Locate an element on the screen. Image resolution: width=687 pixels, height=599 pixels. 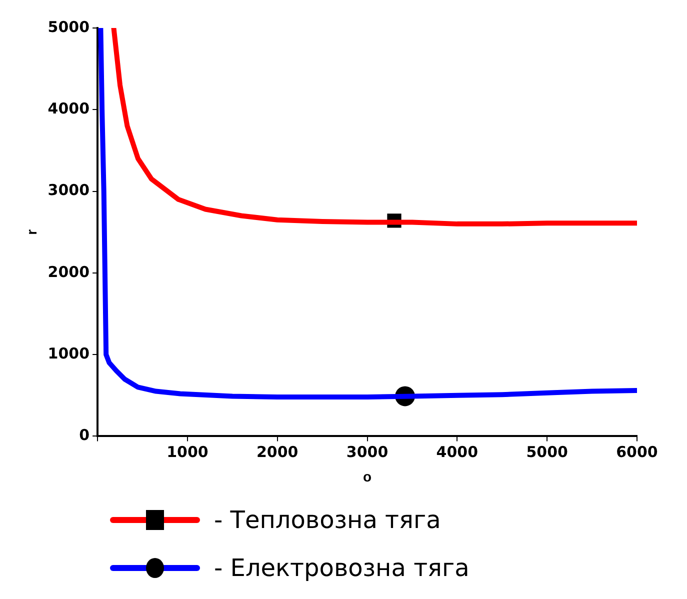
x-tick-label: 1000 is located at coordinates (187, 452).